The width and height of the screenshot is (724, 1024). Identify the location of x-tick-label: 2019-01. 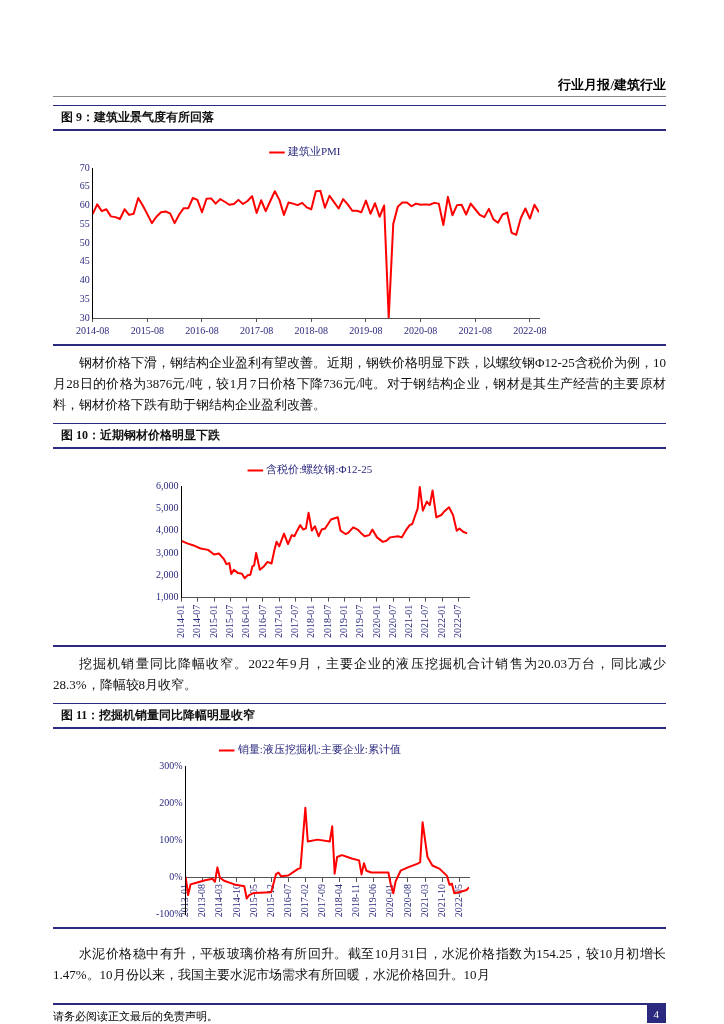
(344, 621).